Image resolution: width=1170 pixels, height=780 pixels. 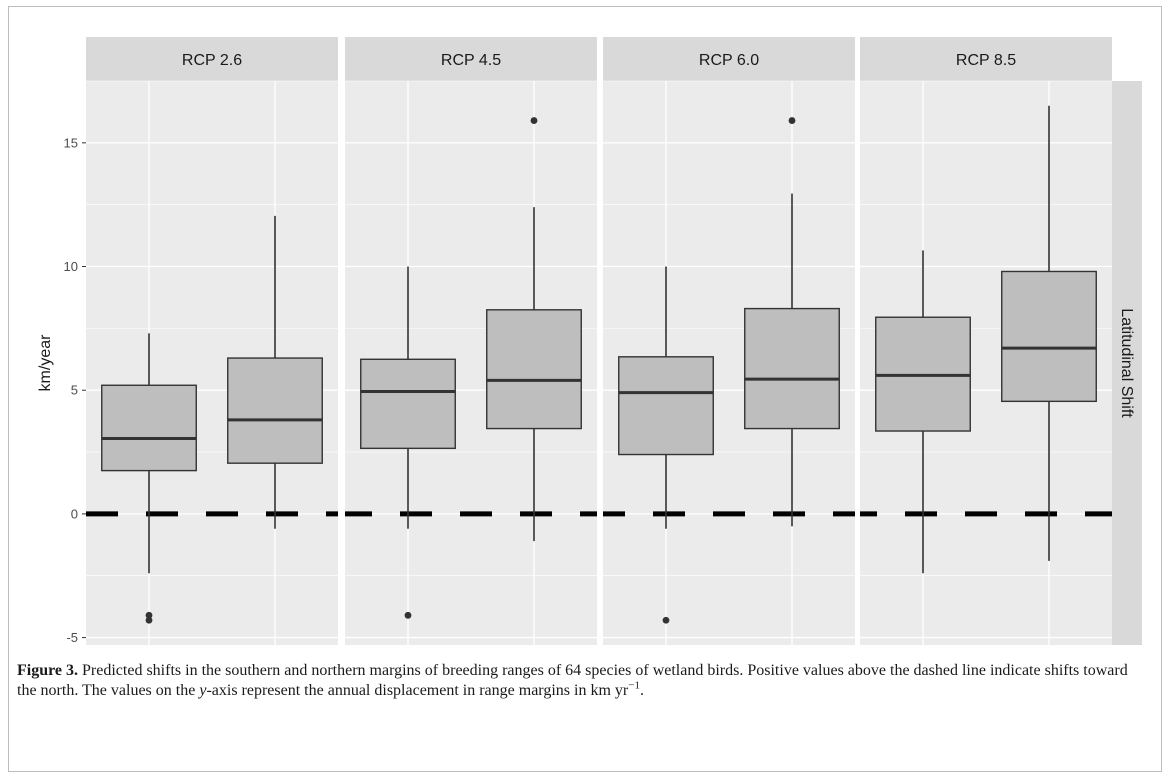 I want to click on y-tick-label: 10, so click(x=71, y=266).